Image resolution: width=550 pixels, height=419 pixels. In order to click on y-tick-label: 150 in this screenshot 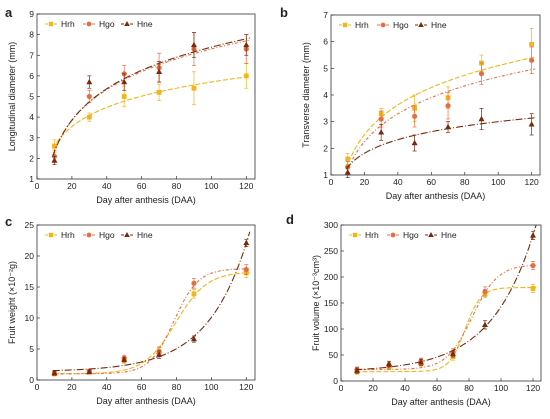, I will do `click(331, 303)`.